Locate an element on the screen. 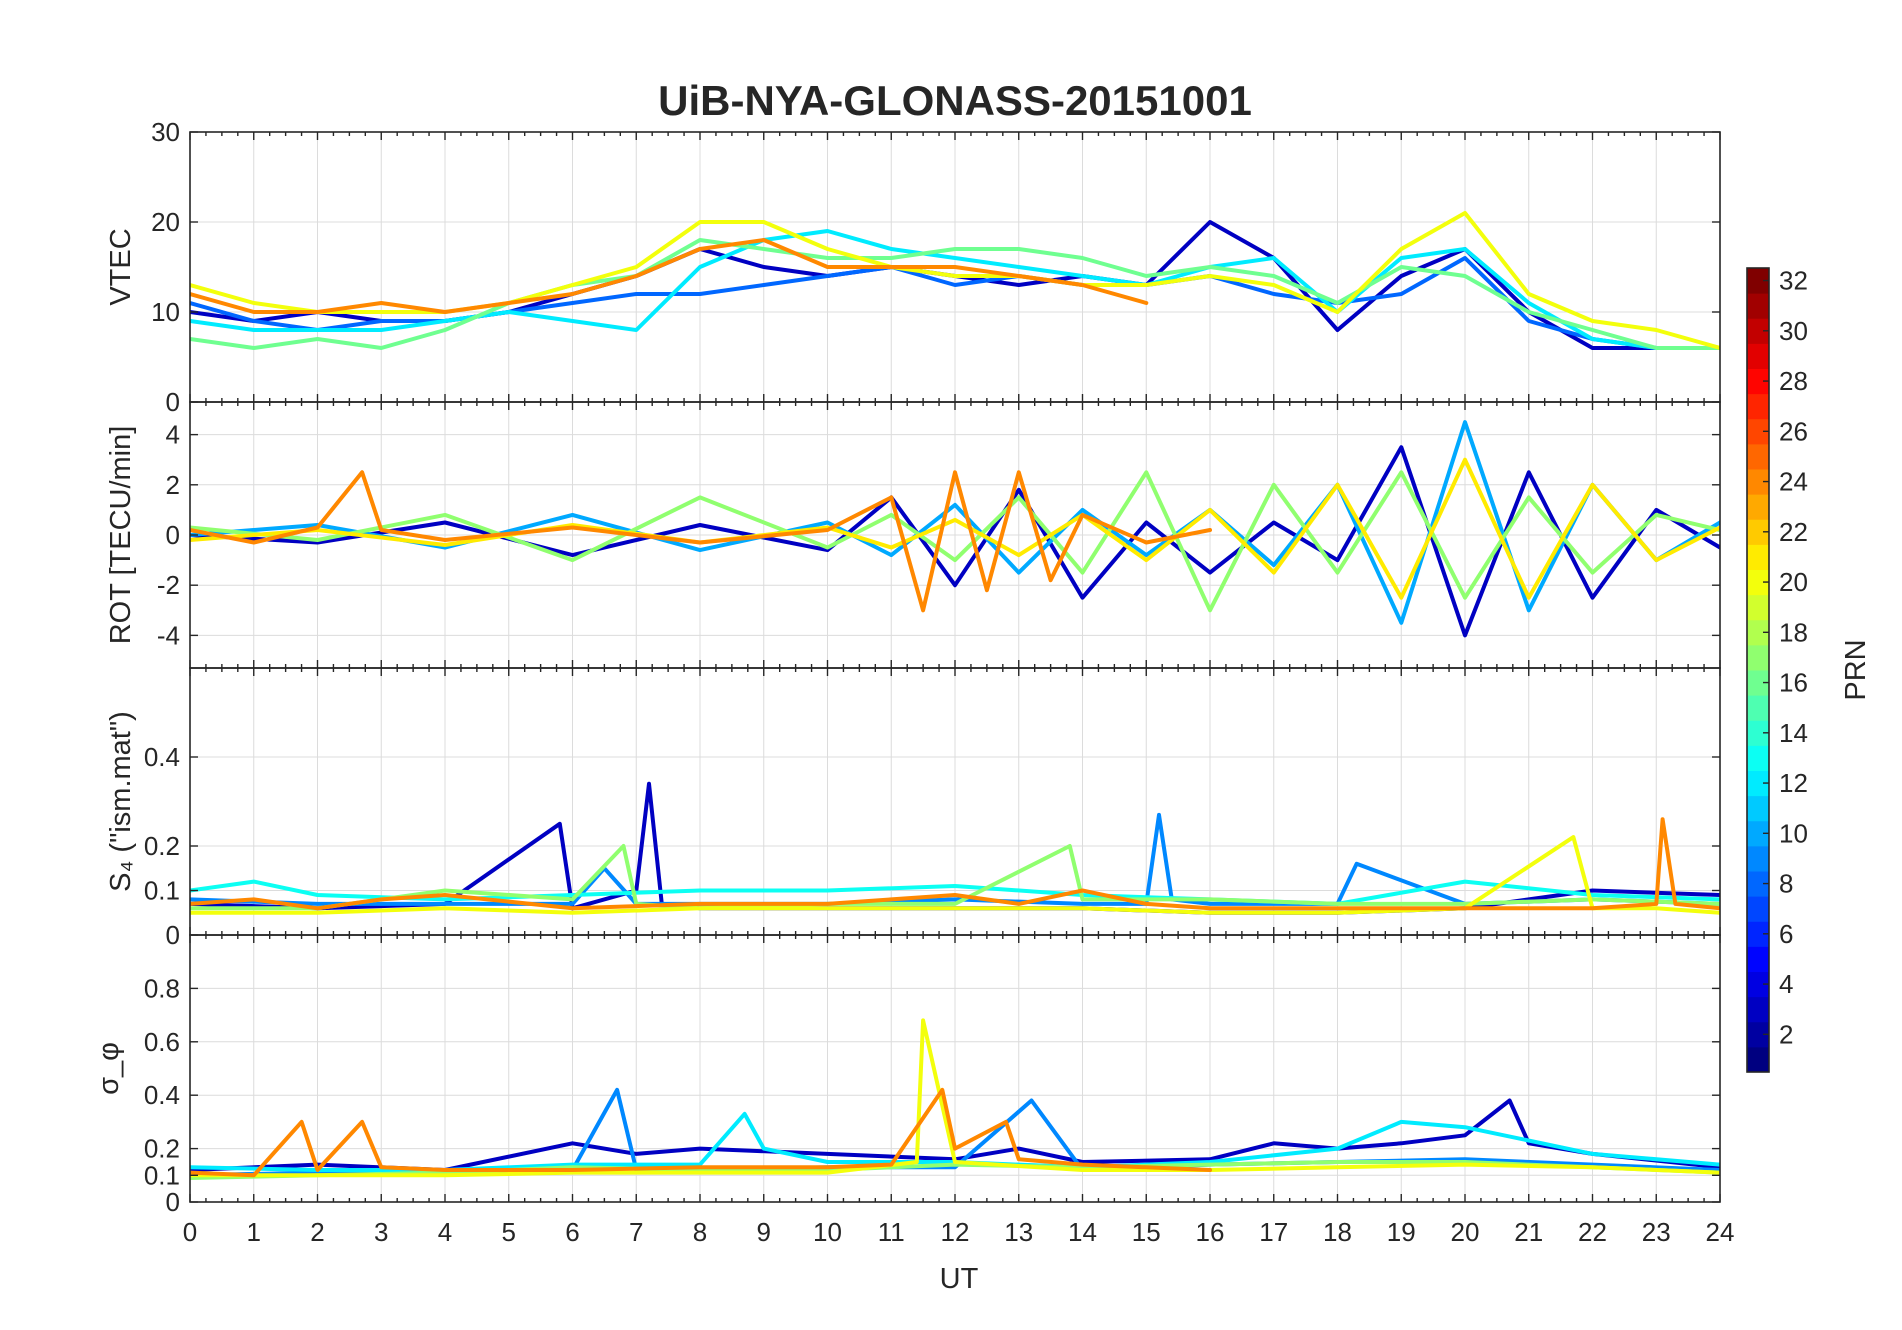  x-tick-label: 8 is located at coordinates (700, 1232).